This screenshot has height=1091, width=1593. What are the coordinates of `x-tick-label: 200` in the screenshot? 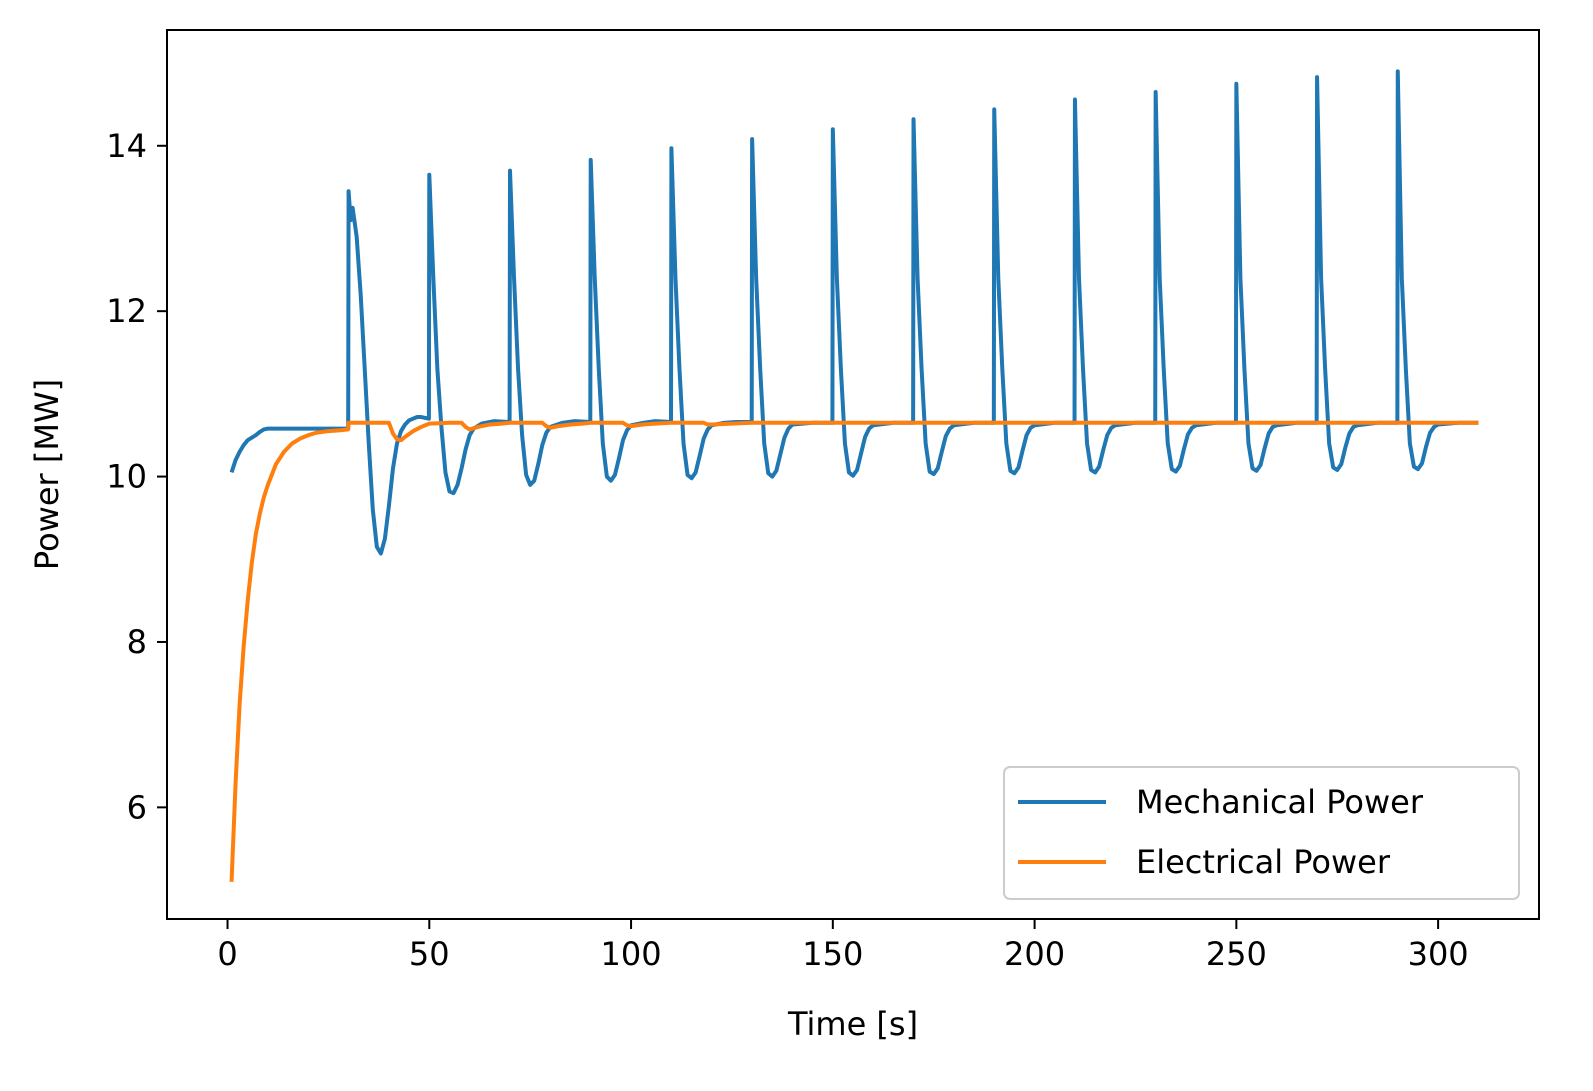 It's located at (1034, 954).